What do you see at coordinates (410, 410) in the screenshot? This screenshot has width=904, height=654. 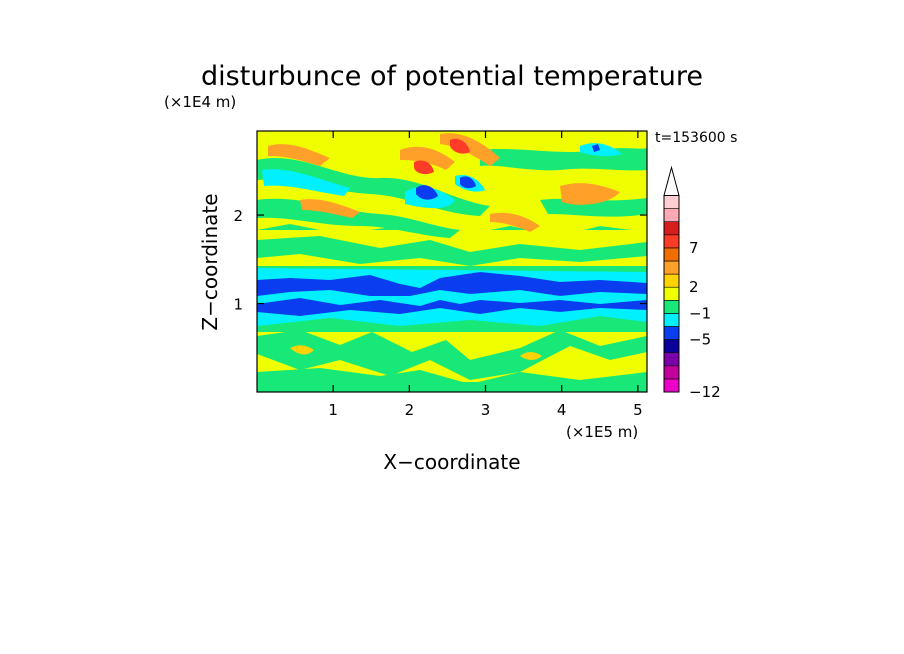 I see `x-tick-label: 2` at bounding box center [410, 410].